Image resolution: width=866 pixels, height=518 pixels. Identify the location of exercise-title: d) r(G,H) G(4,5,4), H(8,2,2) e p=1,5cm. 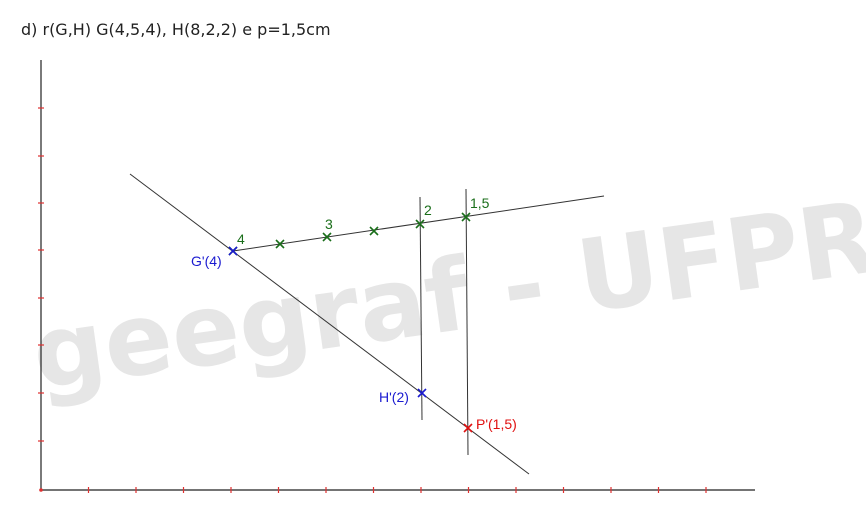
(176, 29).